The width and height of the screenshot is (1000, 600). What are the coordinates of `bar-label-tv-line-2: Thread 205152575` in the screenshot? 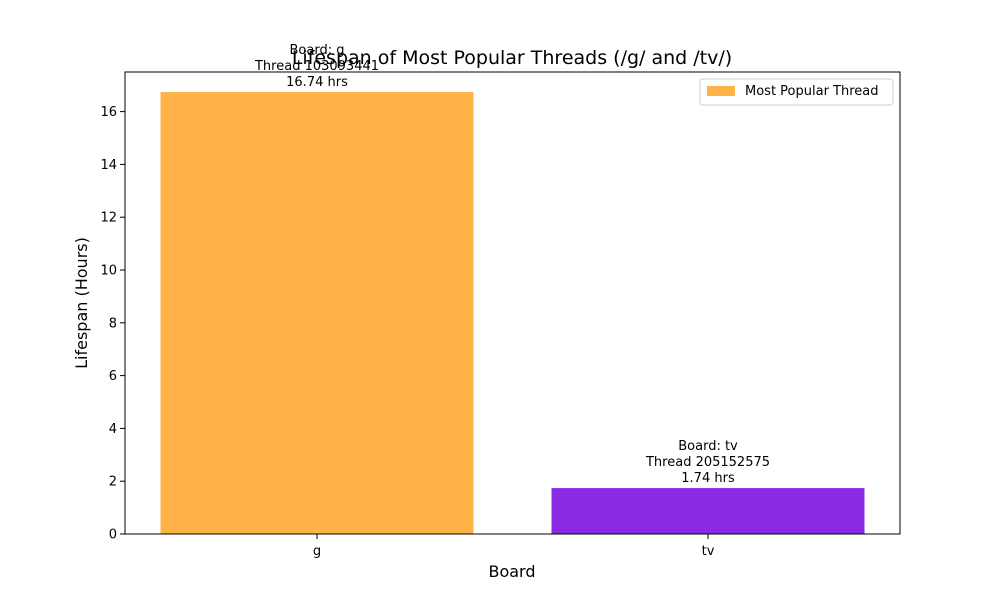 It's located at (707, 462).